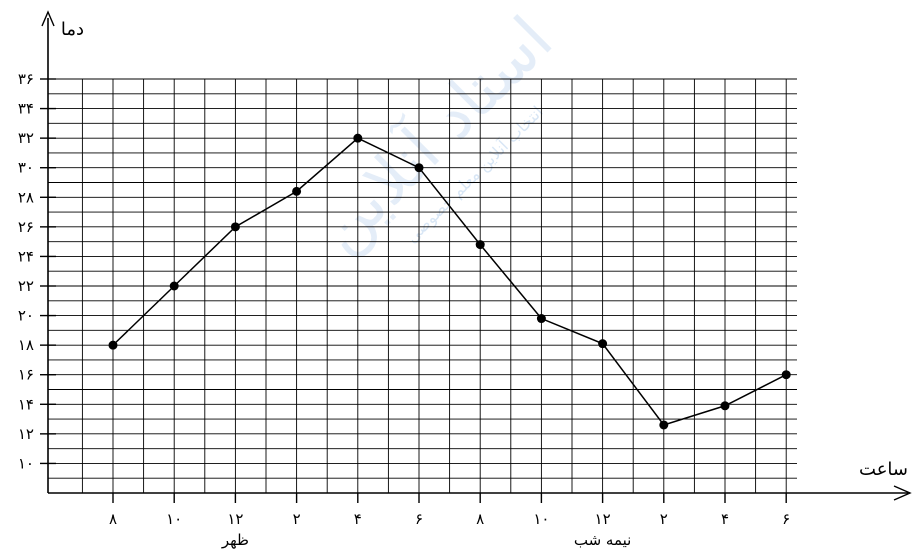  What do you see at coordinates (26, 168) in the screenshot?
I see `y-tick-label: ۳۰` at bounding box center [26, 168].